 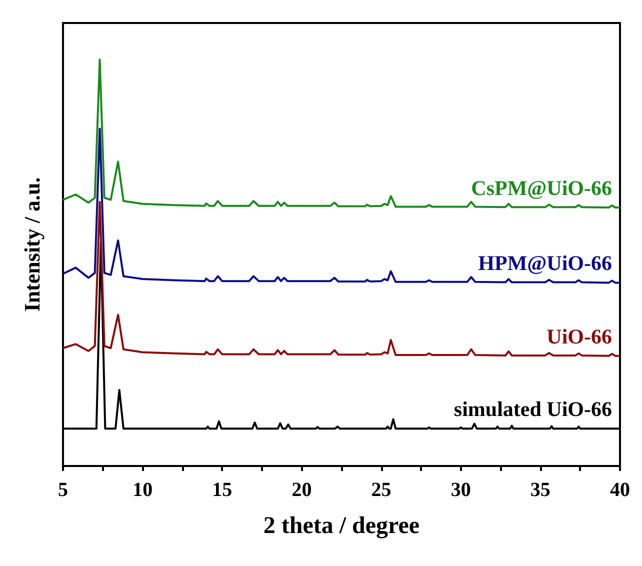 What do you see at coordinates (540, 490) in the screenshot?
I see `x-tick-label: 35` at bounding box center [540, 490].